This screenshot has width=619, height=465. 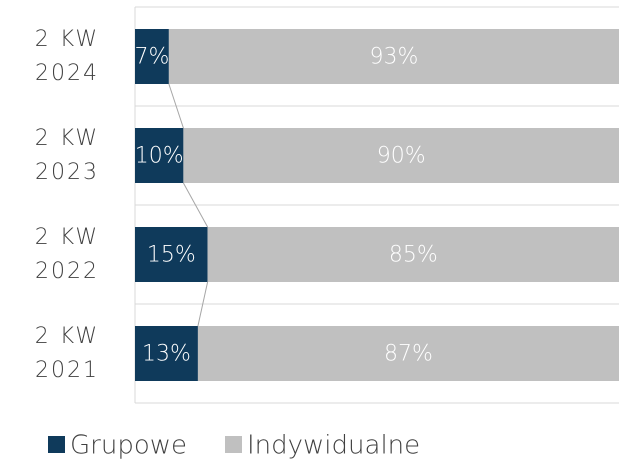 I want to click on value-label: 87%, so click(x=408, y=354).